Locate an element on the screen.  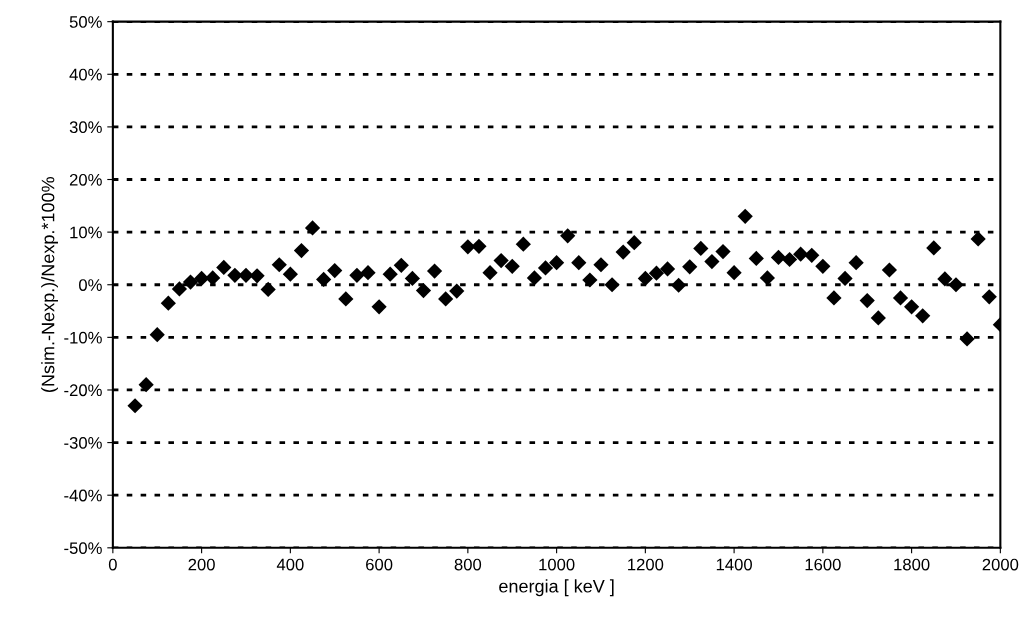
x-tick-label: 1800 is located at coordinates (912, 564).